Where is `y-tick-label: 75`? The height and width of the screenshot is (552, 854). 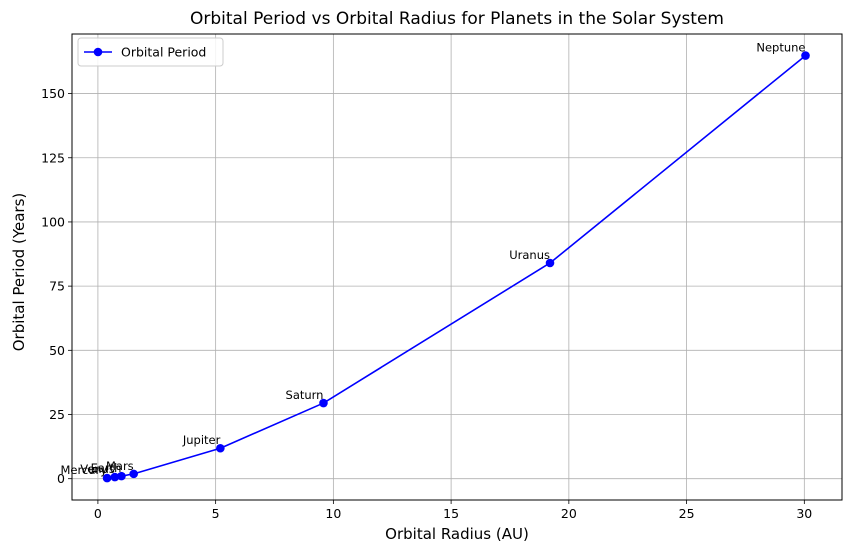
y-tick-label: 75 is located at coordinates (57, 286).